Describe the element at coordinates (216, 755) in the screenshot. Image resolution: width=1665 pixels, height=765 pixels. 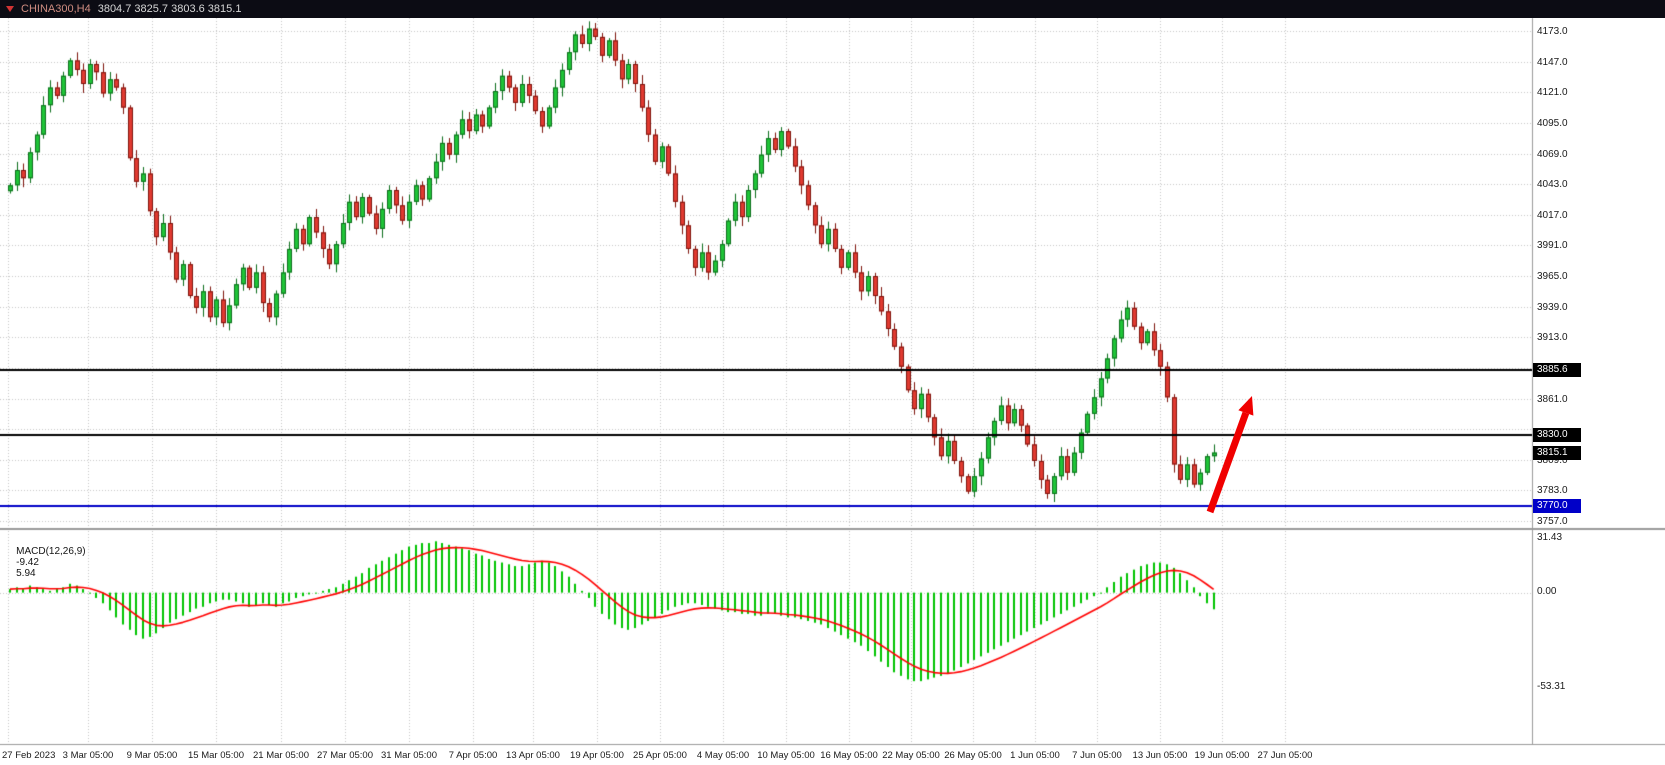
I see `time-axis-label: 15 Mar 05:00` at that location.